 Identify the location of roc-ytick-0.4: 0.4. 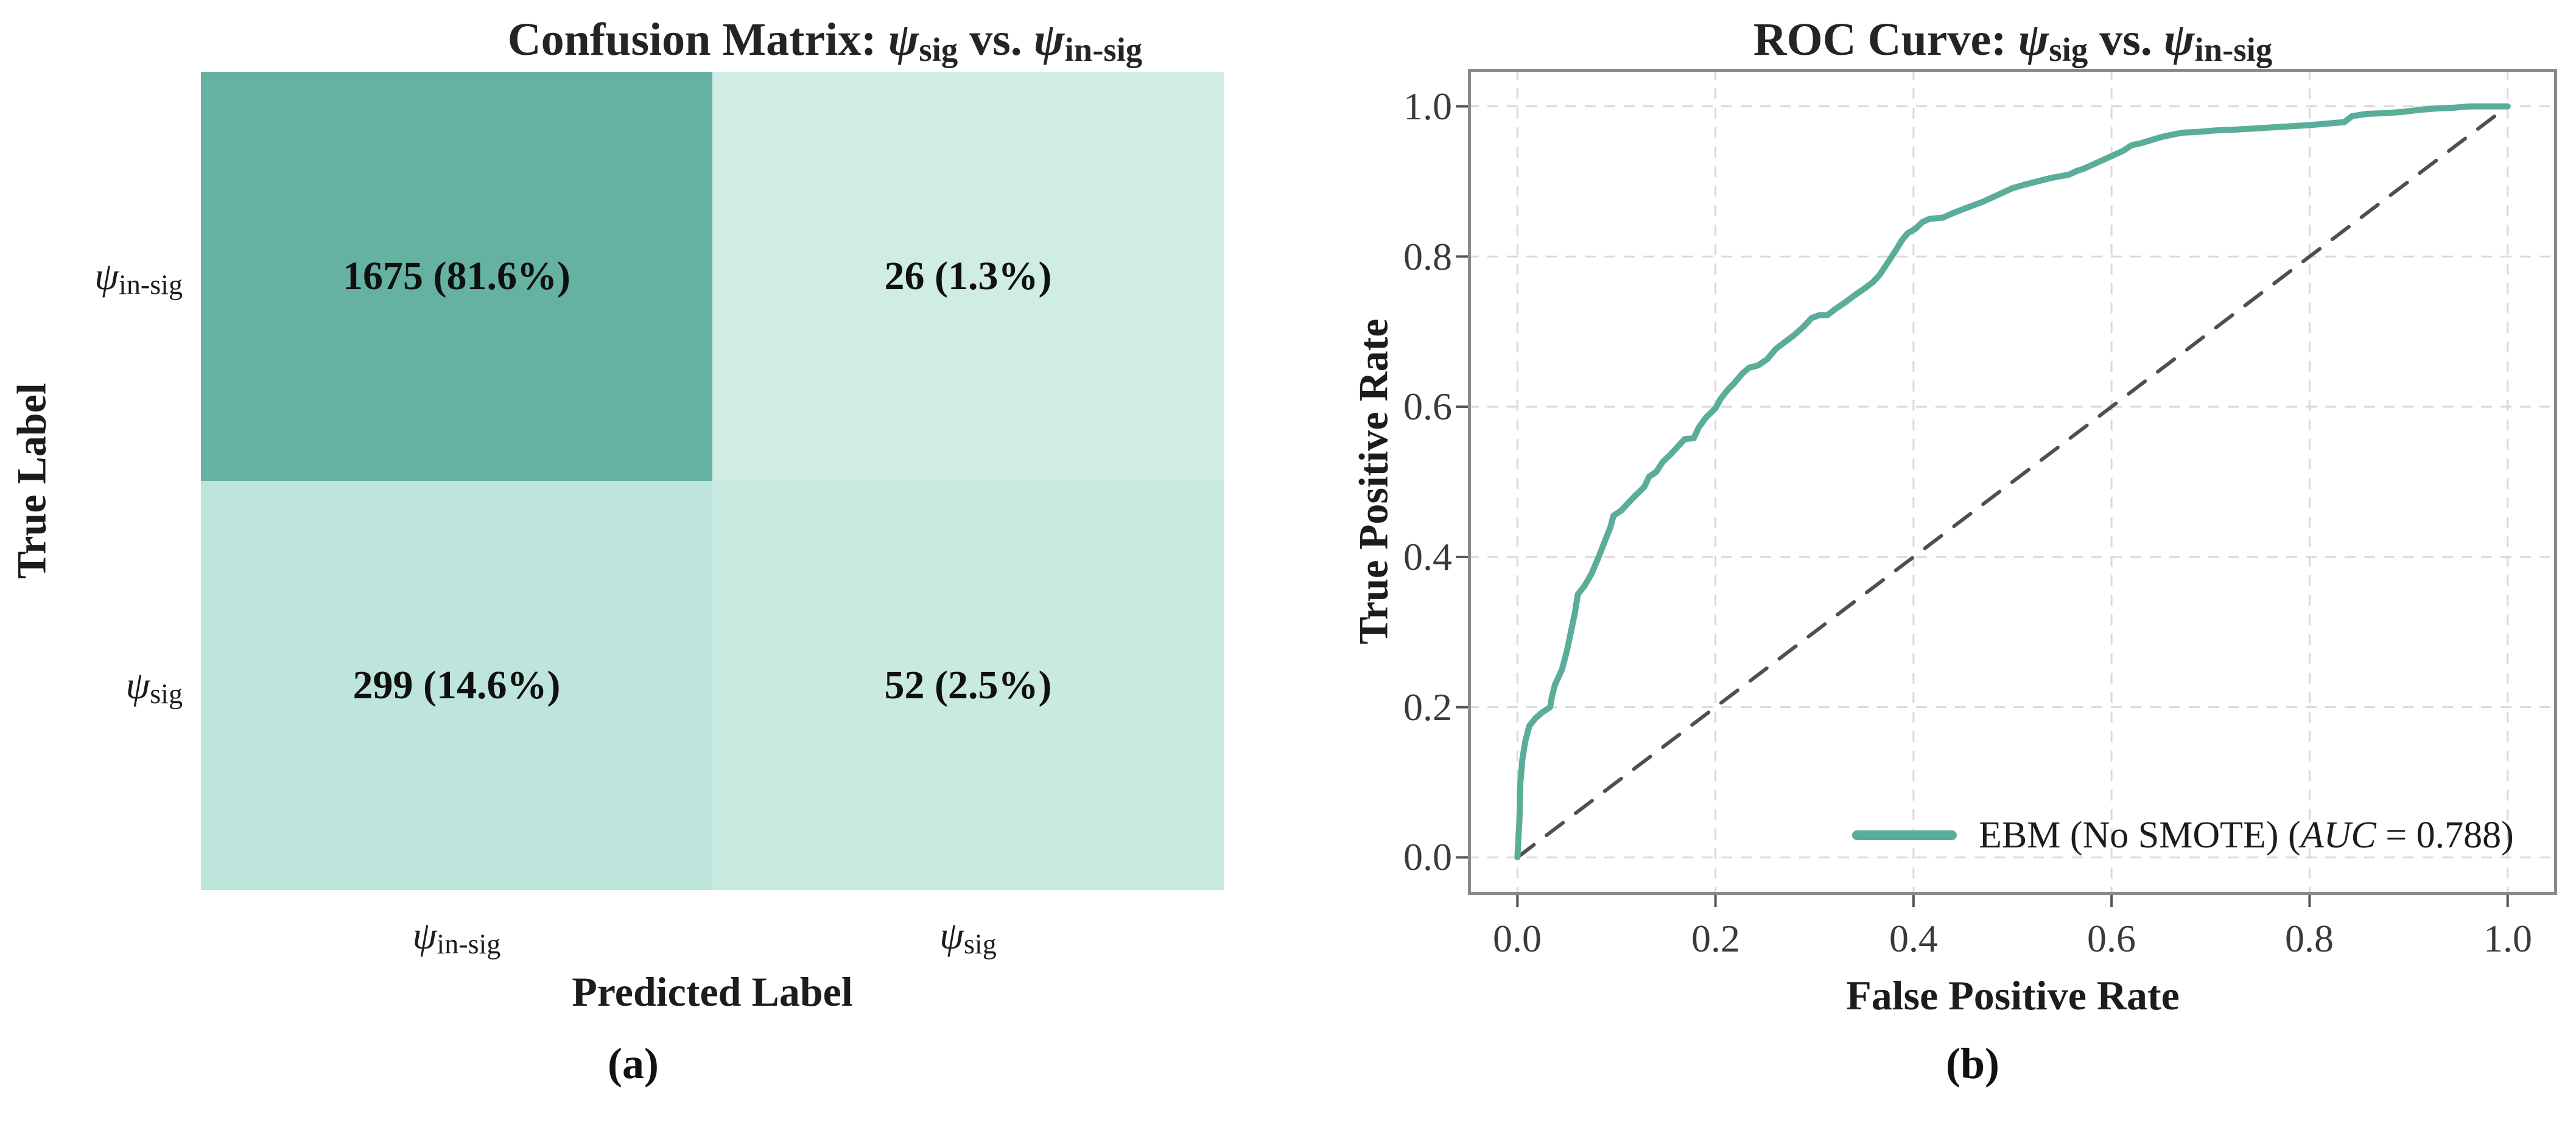
(1427, 556).